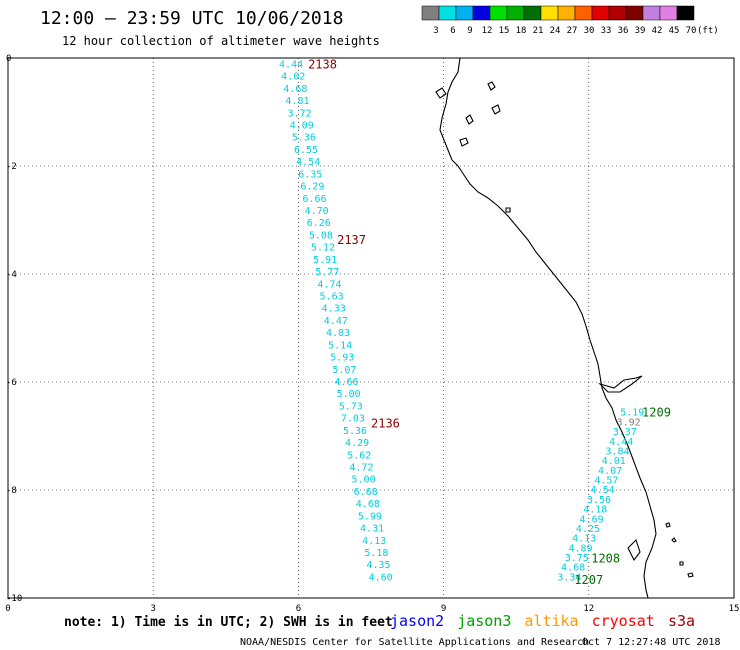  What do you see at coordinates (7, 609) in the screenshot?
I see `x-tick-label: 0` at bounding box center [7, 609].